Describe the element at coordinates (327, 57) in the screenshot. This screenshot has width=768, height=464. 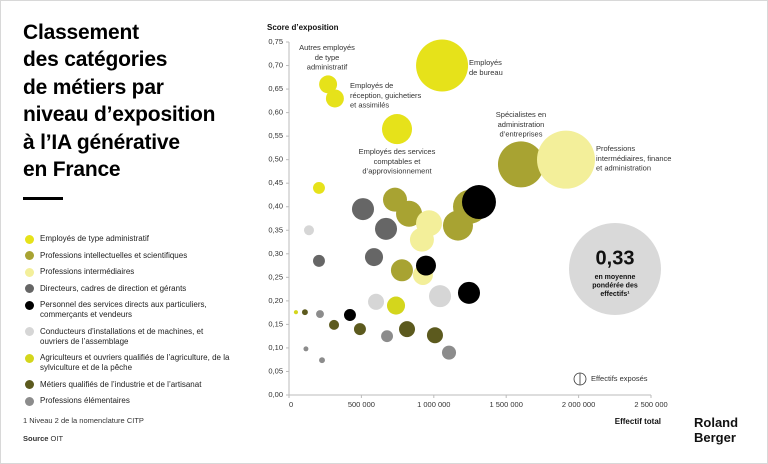
I see `annotation: de type` at that location.